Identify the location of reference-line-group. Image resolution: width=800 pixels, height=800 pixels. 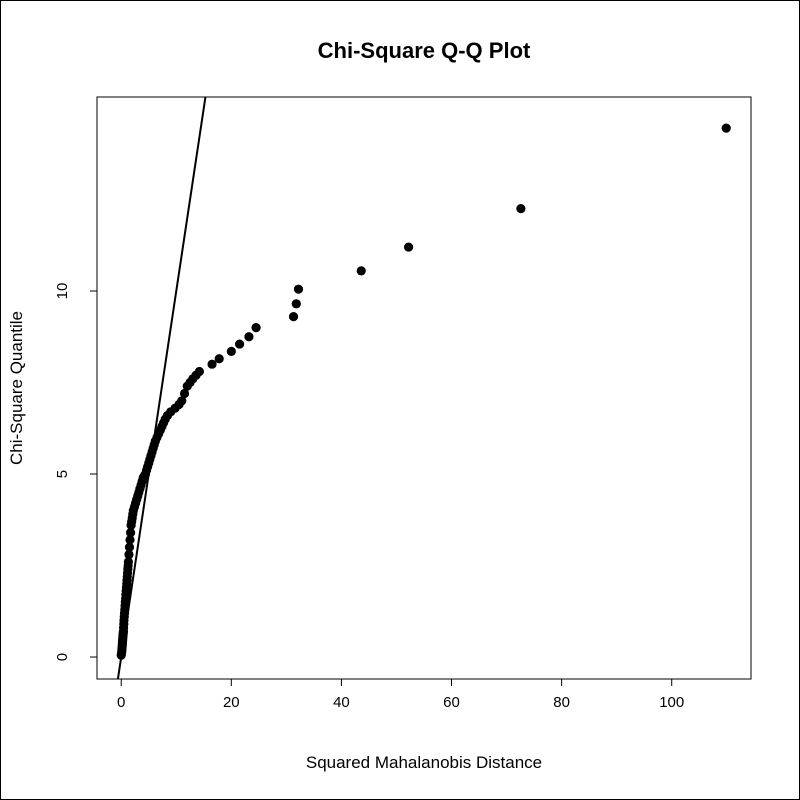
(161, 388).